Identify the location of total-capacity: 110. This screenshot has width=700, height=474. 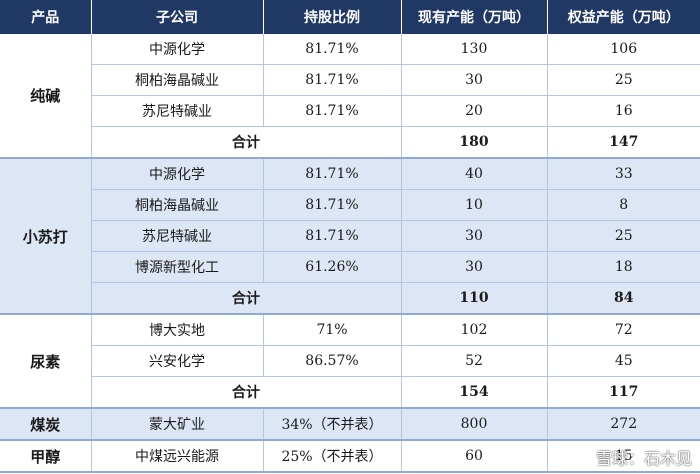
(474, 298).